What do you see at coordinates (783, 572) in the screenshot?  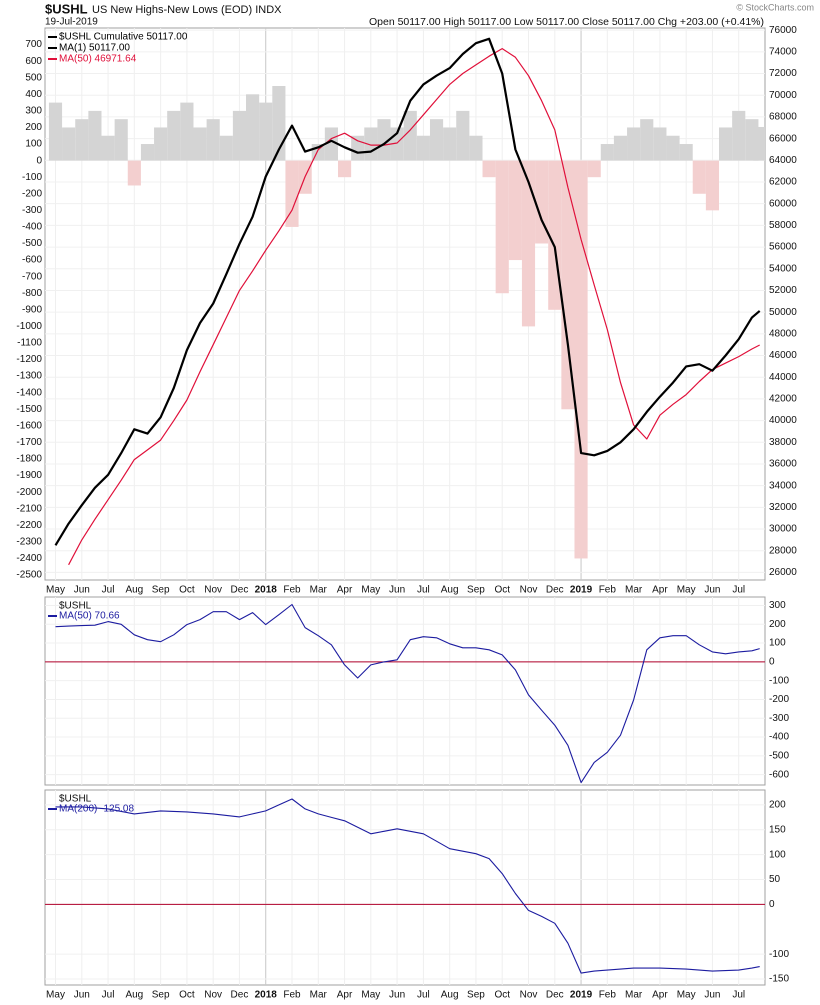 I see `y-tick-label: 26000` at bounding box center [783, 572].